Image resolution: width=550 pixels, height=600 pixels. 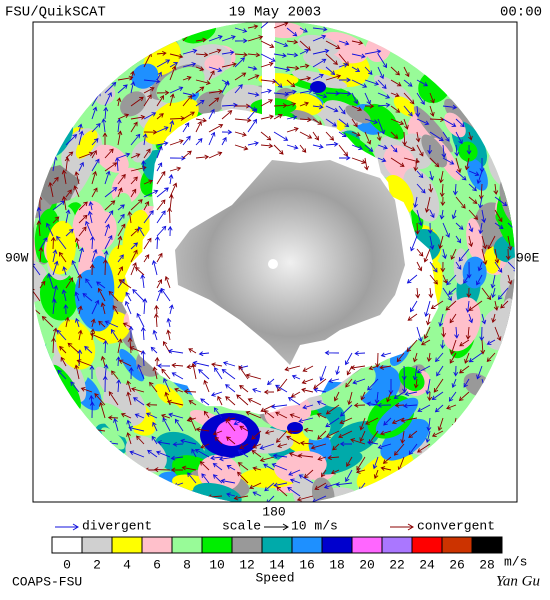 I want to click on colorbar-tick: 10, so click(x=217, y=564).